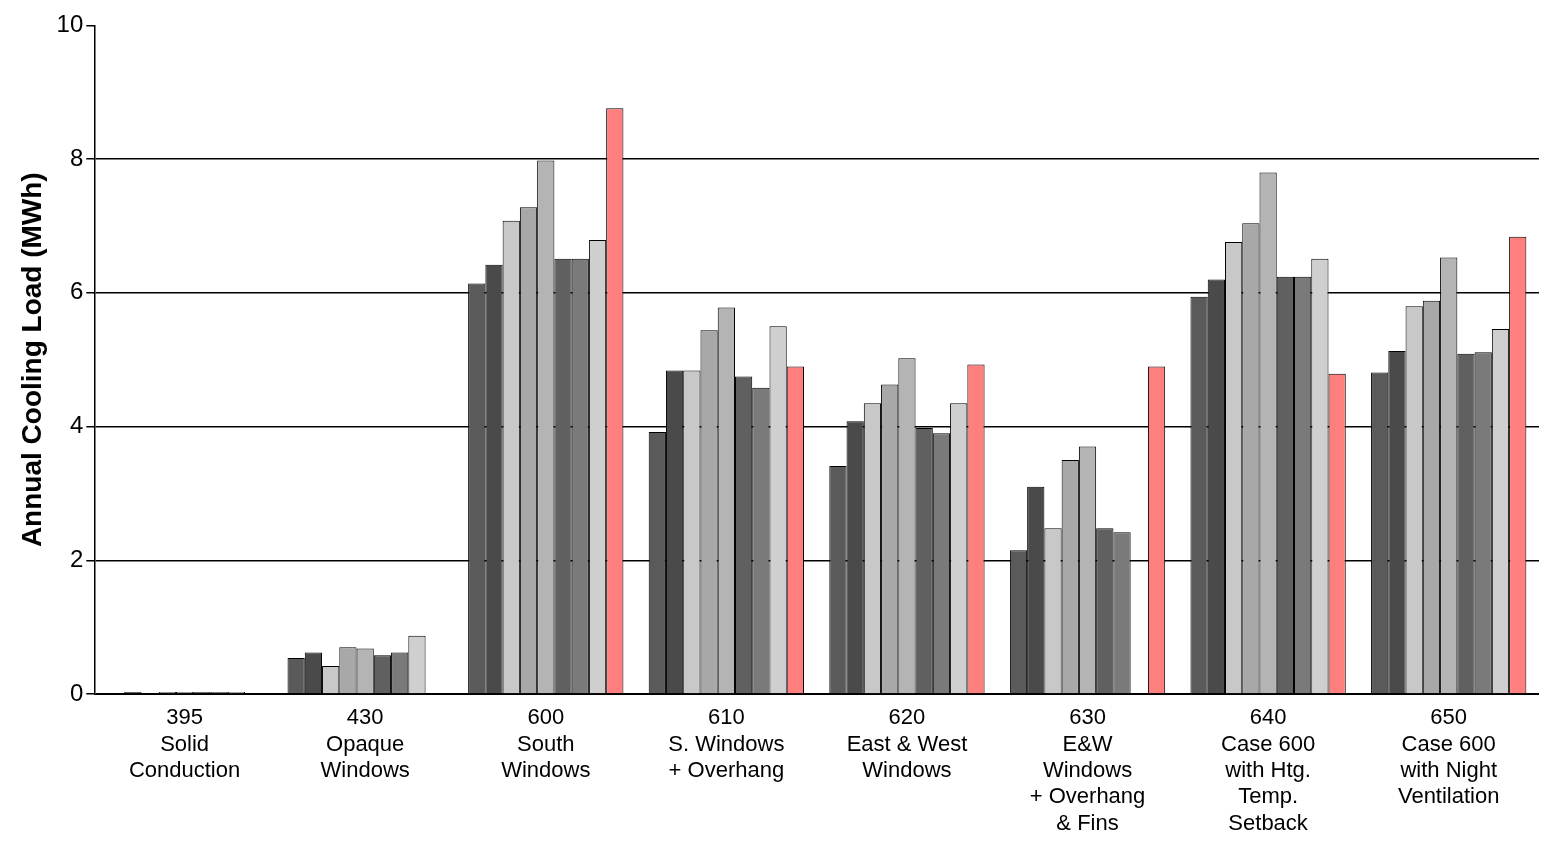 Image resolution: width=1547 pixels, height=852 pixels. Describe the element at coordinates (1448, 756) in the screenshot. I see `x-tick-label: 650 Case 600 with Night Ventilation` at that location.